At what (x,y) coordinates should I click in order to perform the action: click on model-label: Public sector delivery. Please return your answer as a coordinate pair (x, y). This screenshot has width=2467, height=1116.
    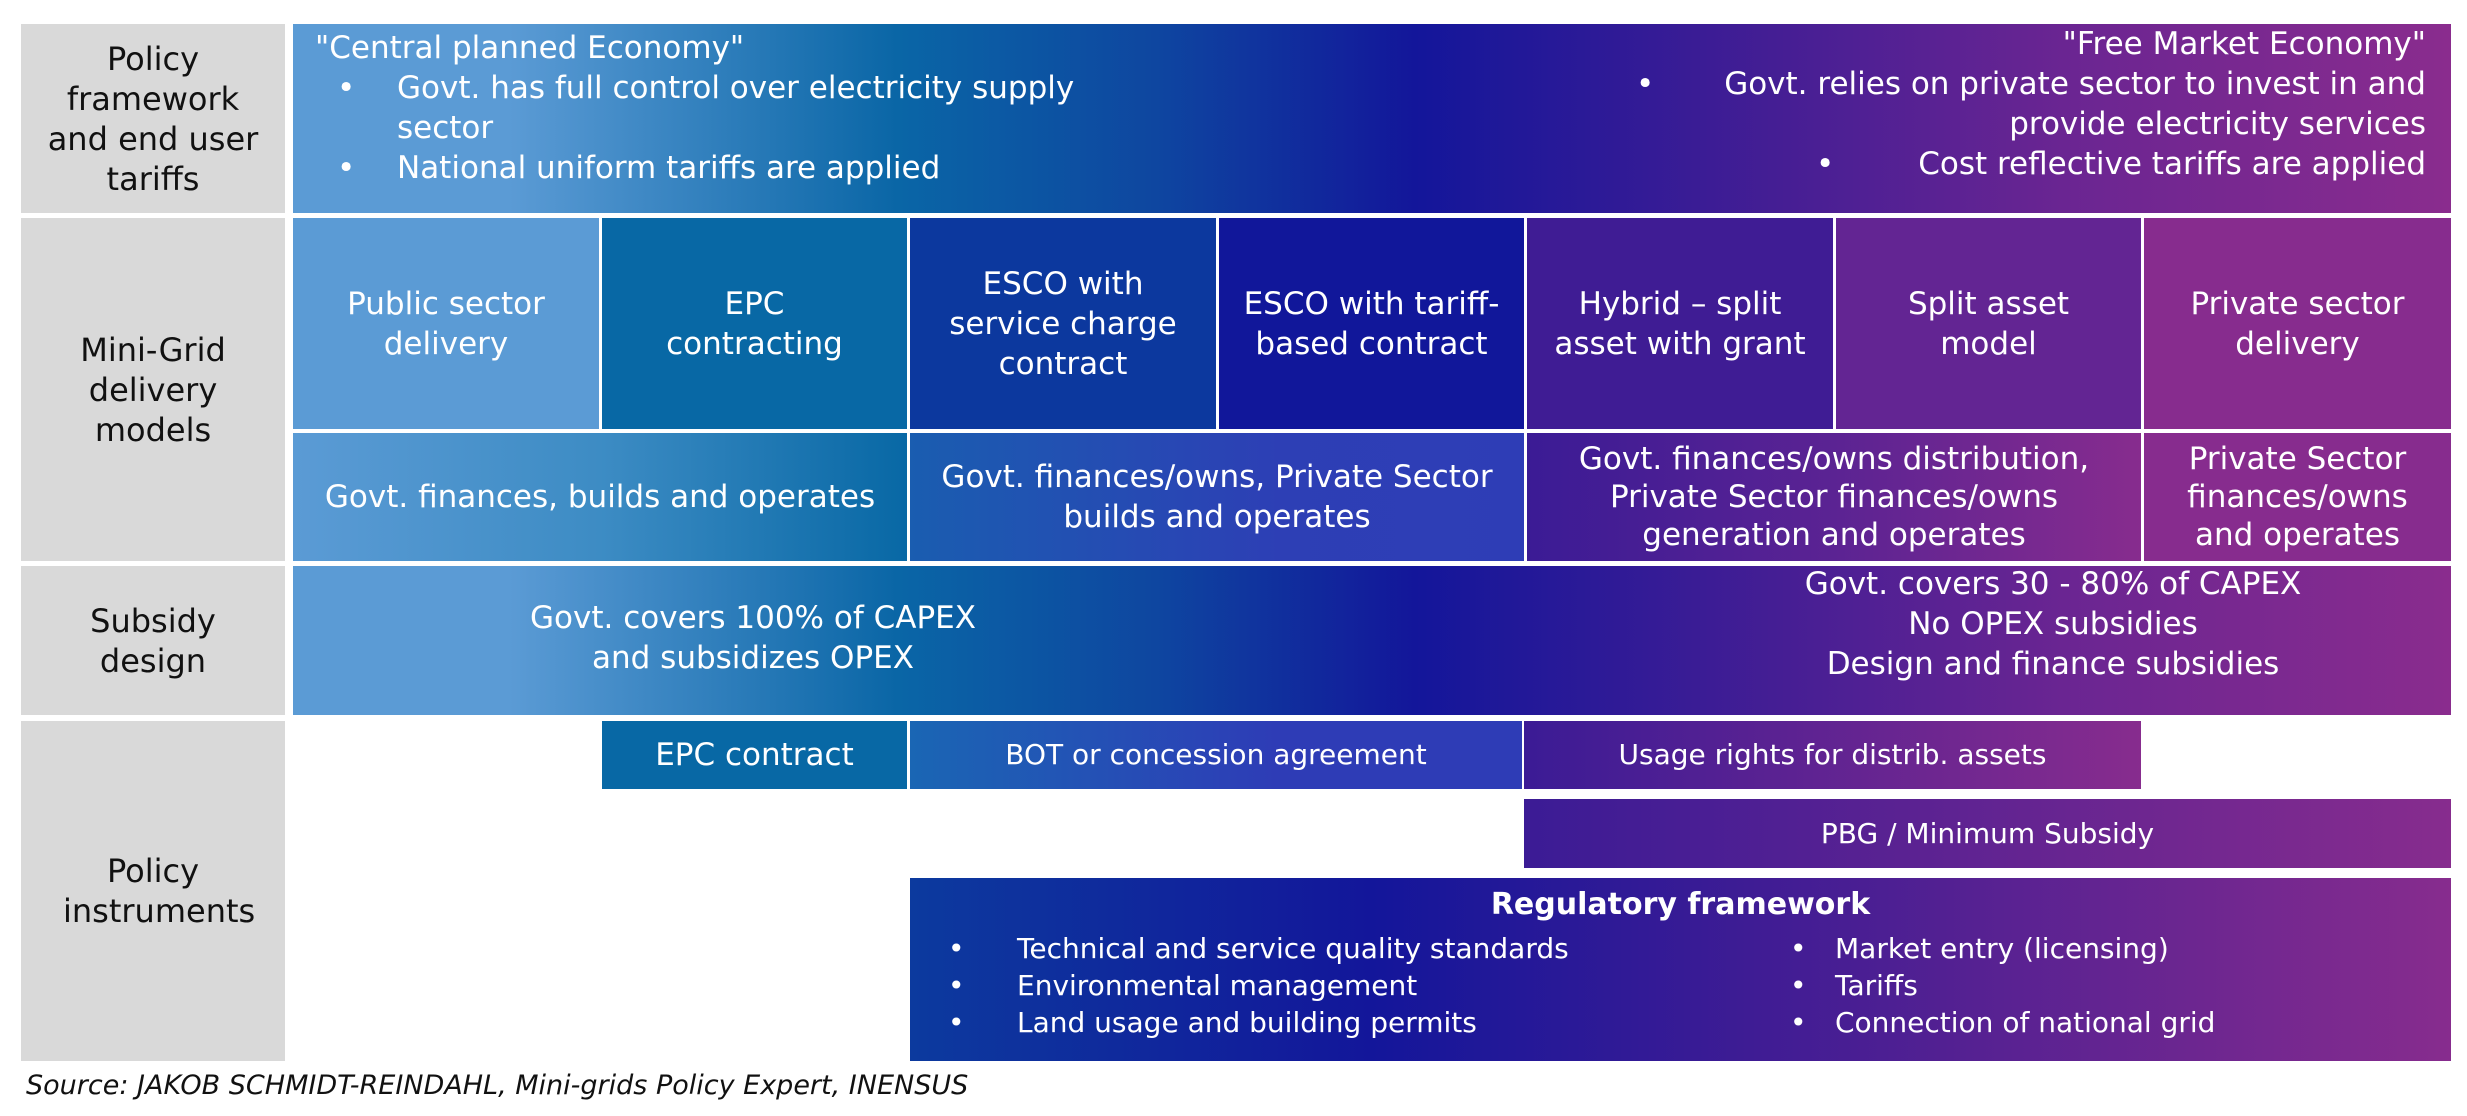
    Looking at the image, I should click on (446, 323).